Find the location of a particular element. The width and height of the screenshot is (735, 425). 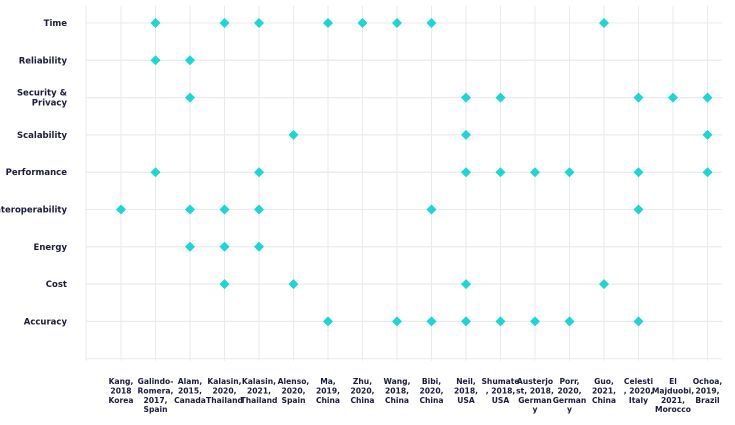

x-tick-label: Kalasin, 2020, Thailand is located at coordinates (224, 391).